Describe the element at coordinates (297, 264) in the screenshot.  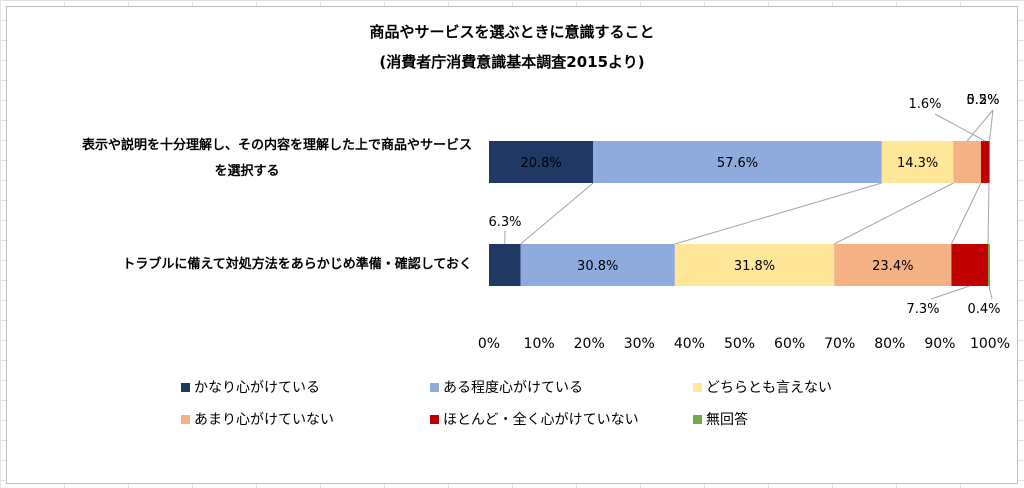
I see `category-label: トラブルに備えて対処方法をあらかじめ準備・確認しておく` at that location.